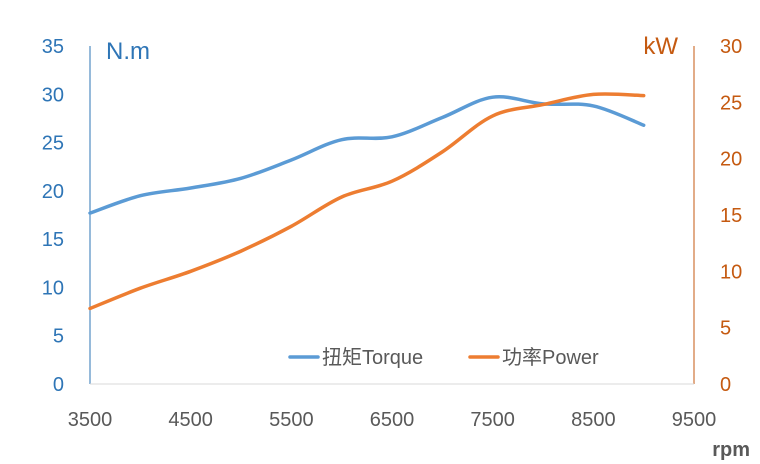 This screenshot has height=464, width=760. What do you see at coordinates (731, 160) in the screenshot?
I see `y-right-tick-label: 20` at bounding box center [731, 160].